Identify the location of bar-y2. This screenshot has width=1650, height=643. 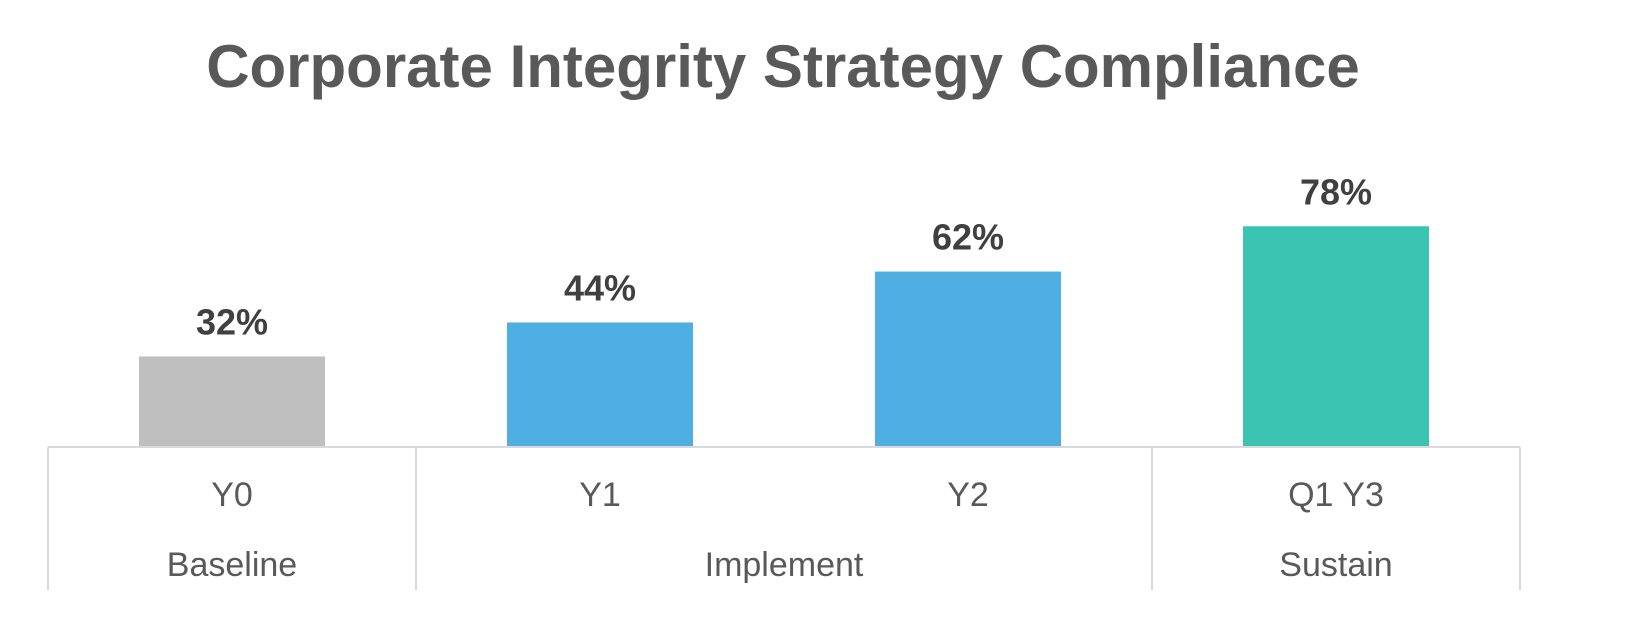
(968, 359).